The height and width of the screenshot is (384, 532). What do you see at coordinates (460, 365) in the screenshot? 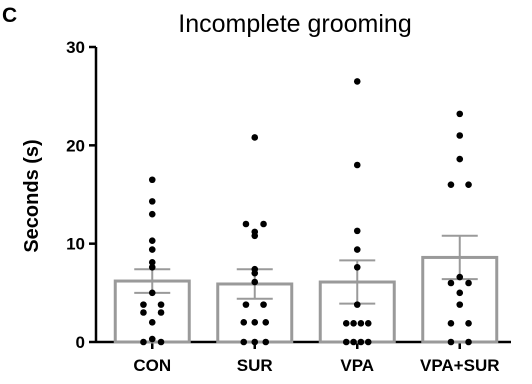
I see `x-tick-label: VPA+SUR` at bounding box center [460, 365].